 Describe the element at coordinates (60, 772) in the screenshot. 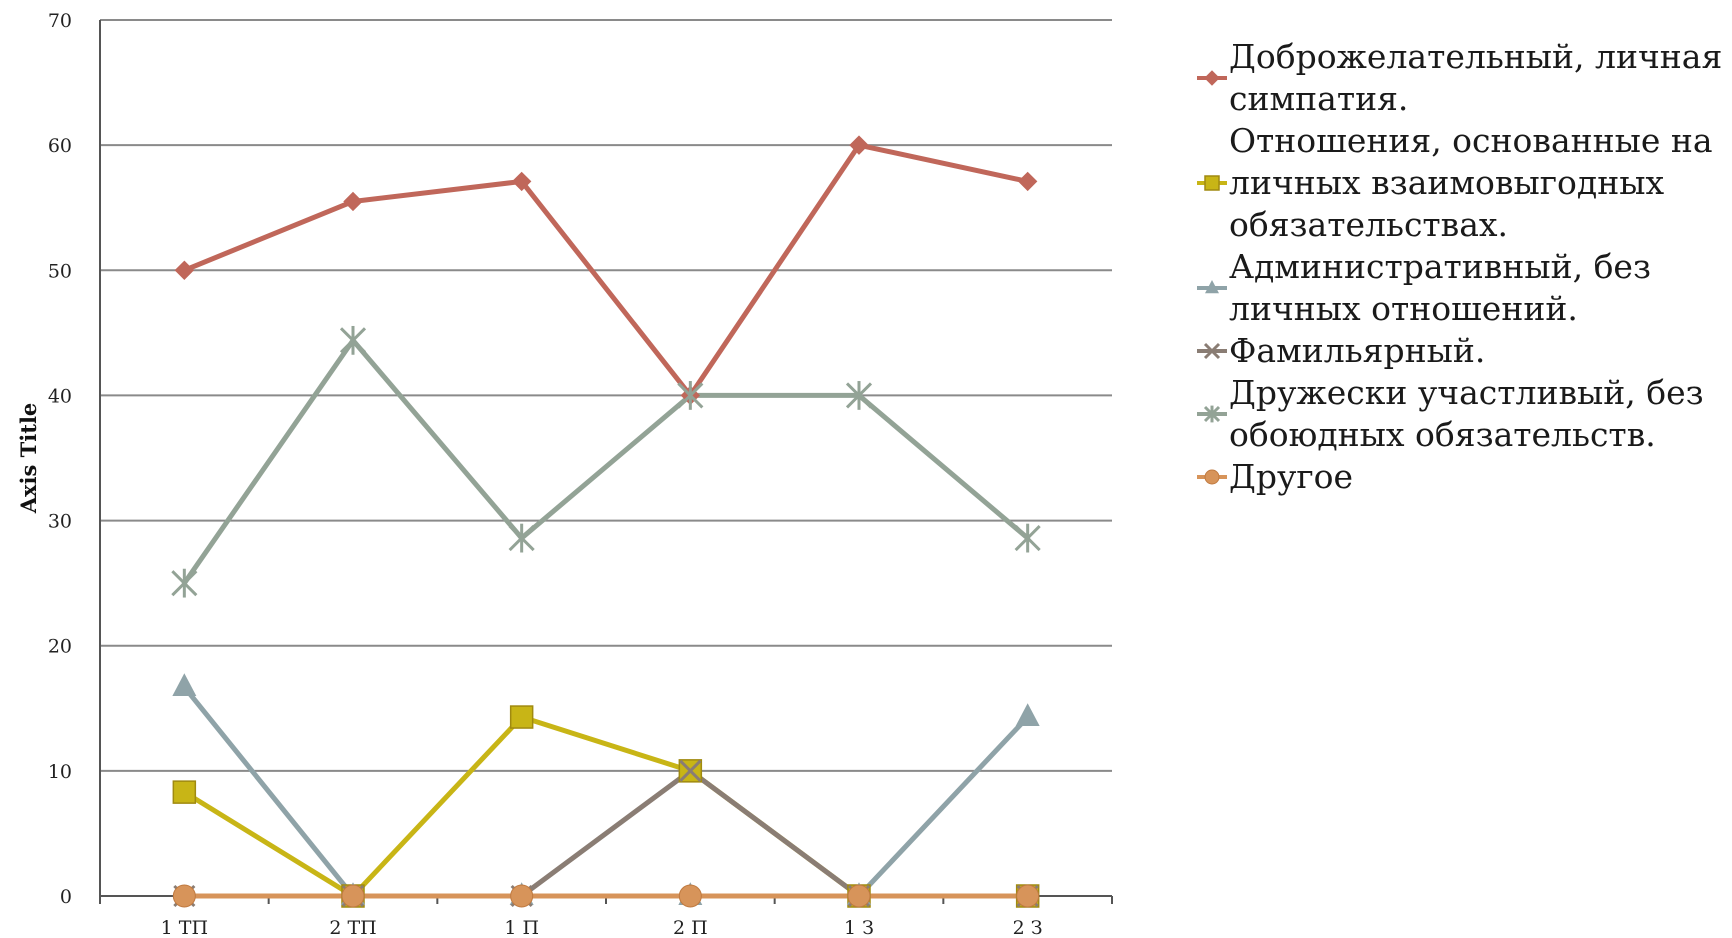

I see `y-tick-label-10: 10` at that location.